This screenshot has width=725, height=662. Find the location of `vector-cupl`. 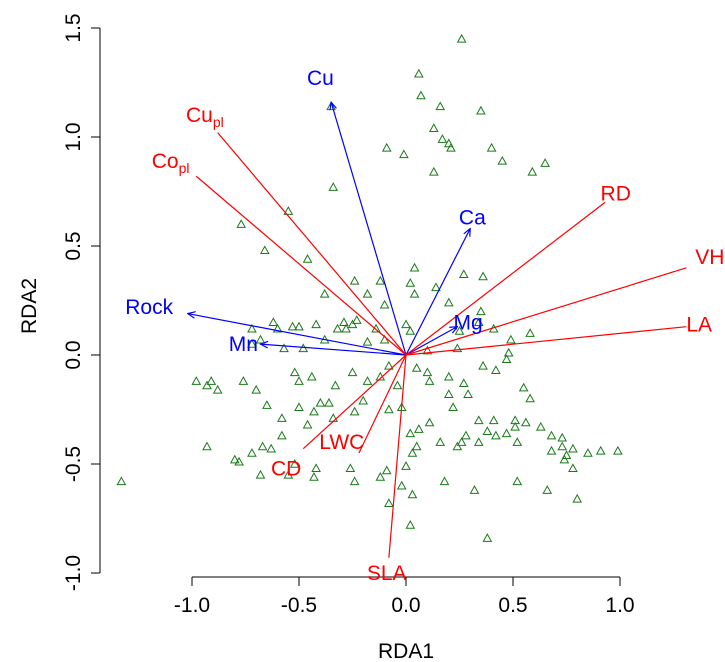

vector-cupl is located at coordinates (312, 244).